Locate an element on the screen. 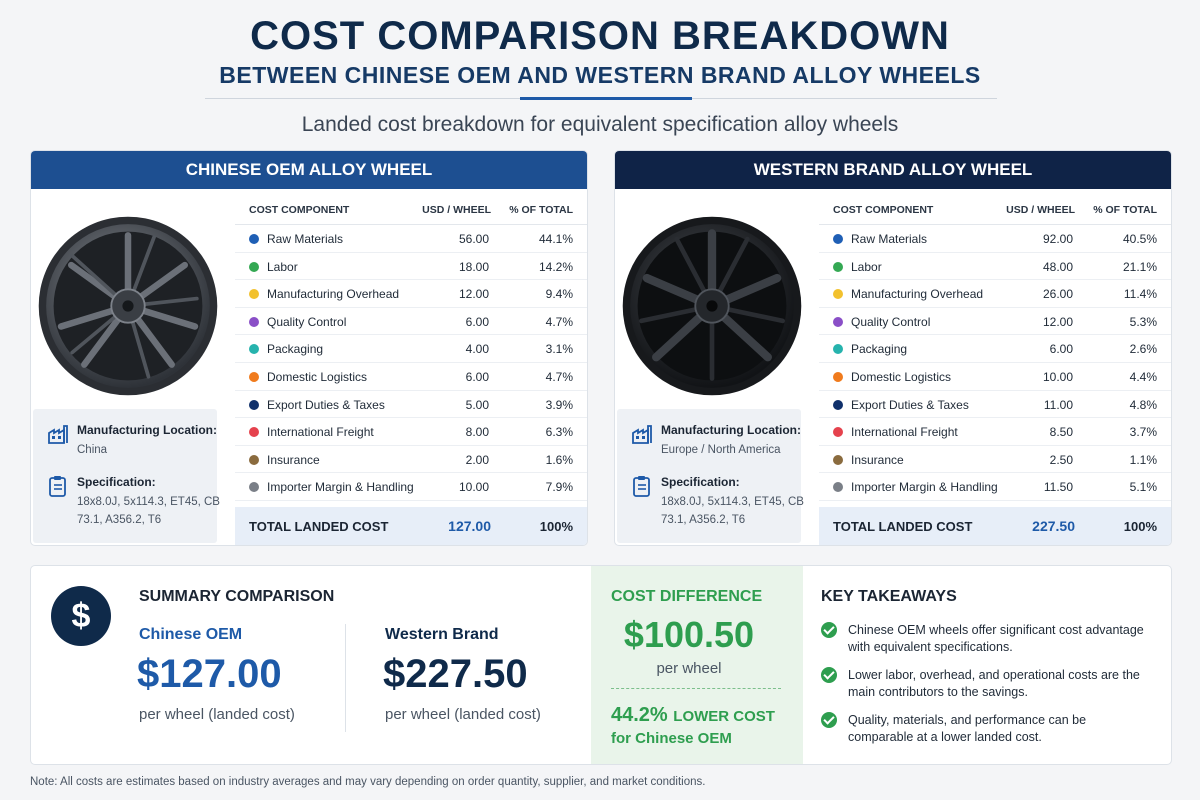 This screenshot has height=800, width=1200. component-pct: 3.1% is located at coordinates (559, 349).